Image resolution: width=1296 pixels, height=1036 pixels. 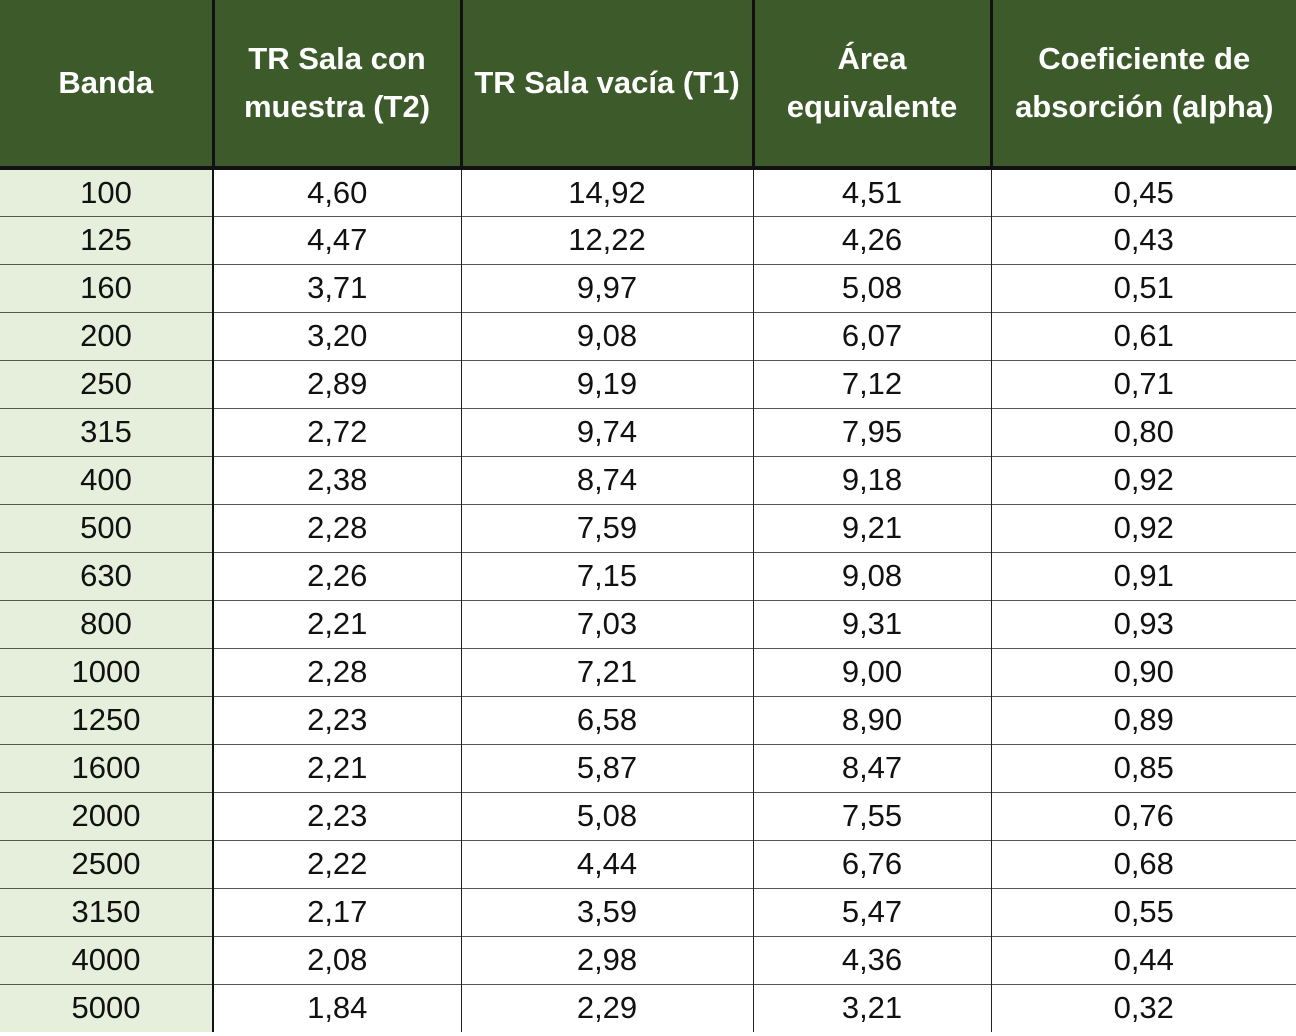 I want to click on table-row: 160 3,71 9,97 5,08 0,51, so click(x=648, y=287).